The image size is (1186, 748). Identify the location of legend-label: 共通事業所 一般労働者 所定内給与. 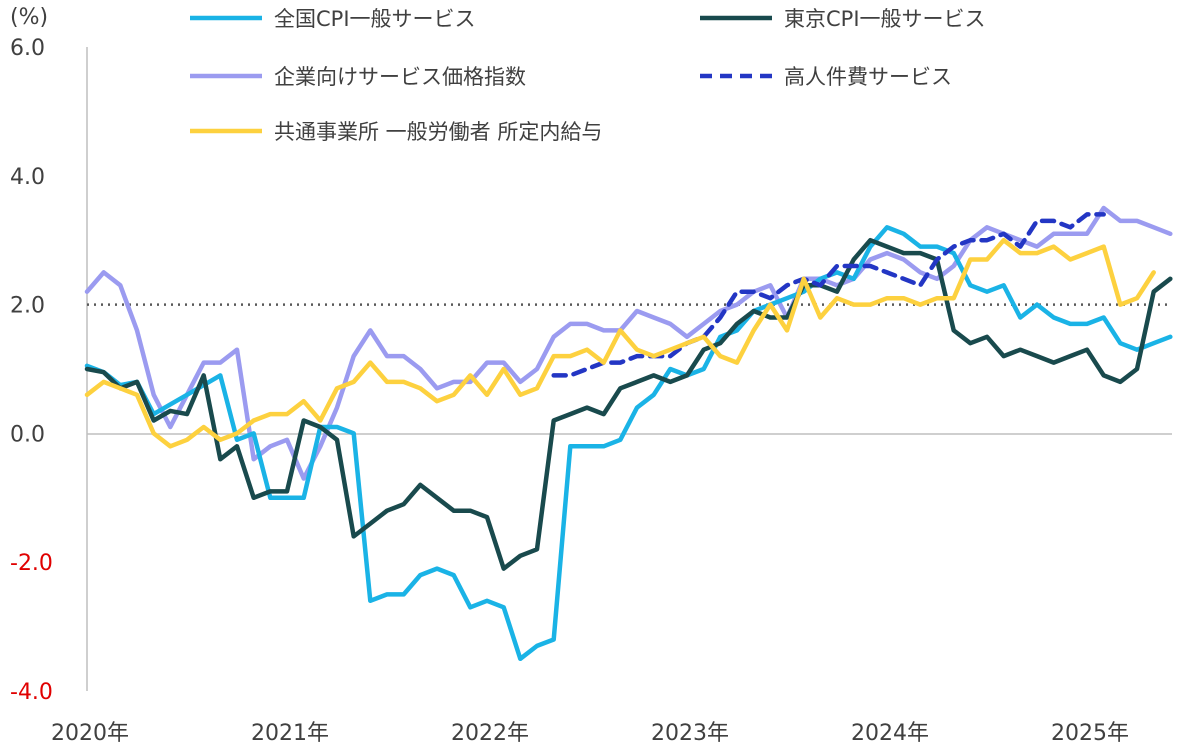
(438, 132).